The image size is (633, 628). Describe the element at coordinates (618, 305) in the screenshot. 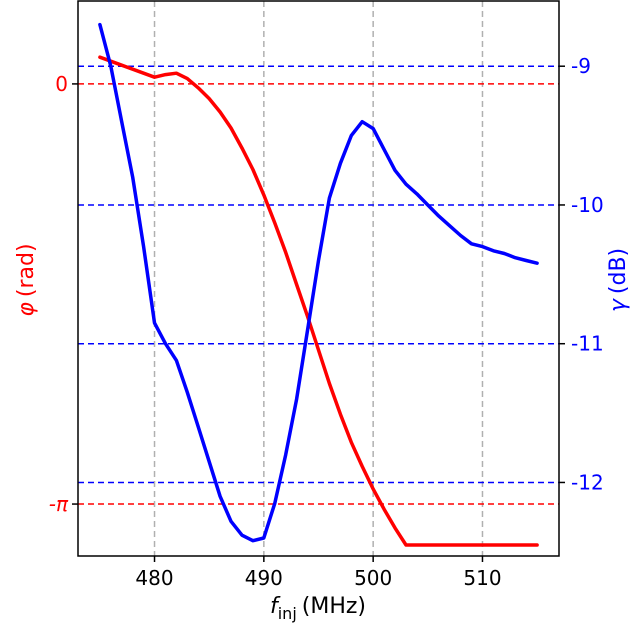

I see `right-axis-symbol: γ` at that location.